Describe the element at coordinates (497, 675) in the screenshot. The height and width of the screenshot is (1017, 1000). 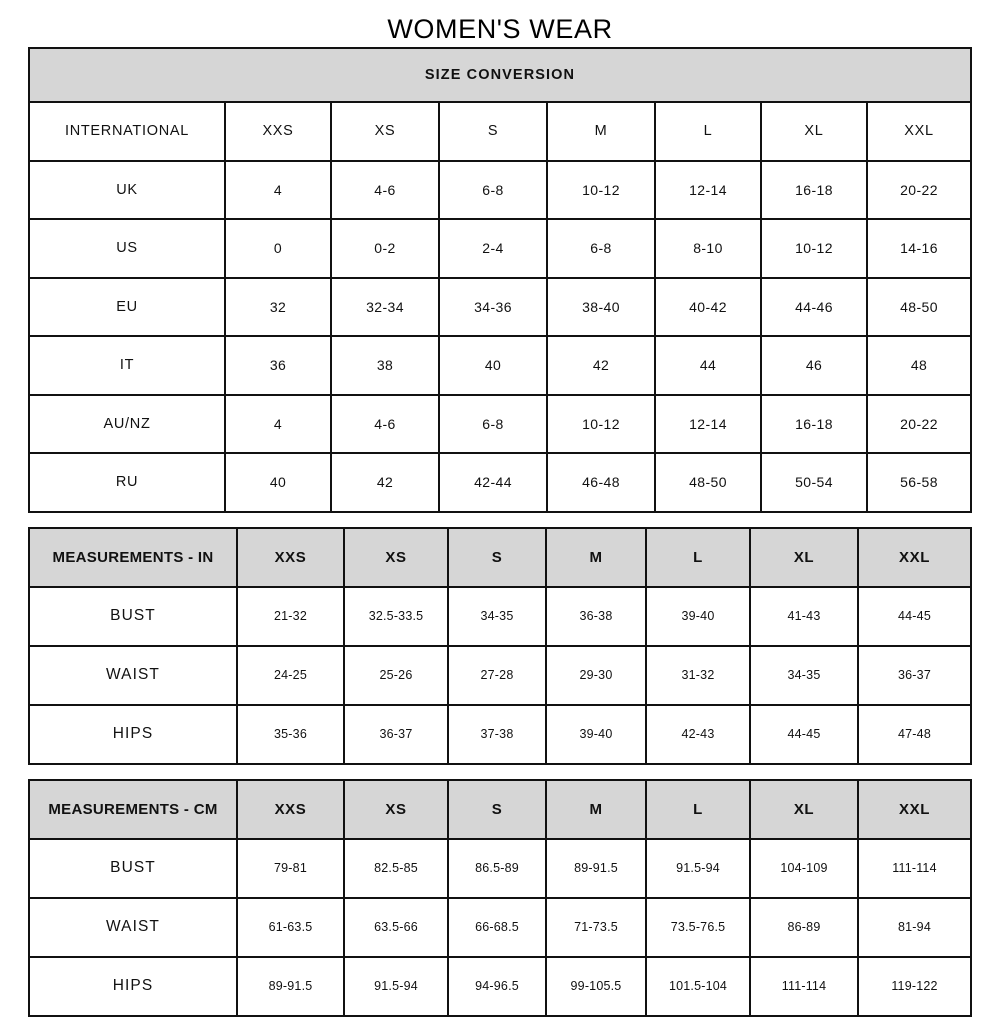
I see `cell-in-waist-s: 27-28` at that location.